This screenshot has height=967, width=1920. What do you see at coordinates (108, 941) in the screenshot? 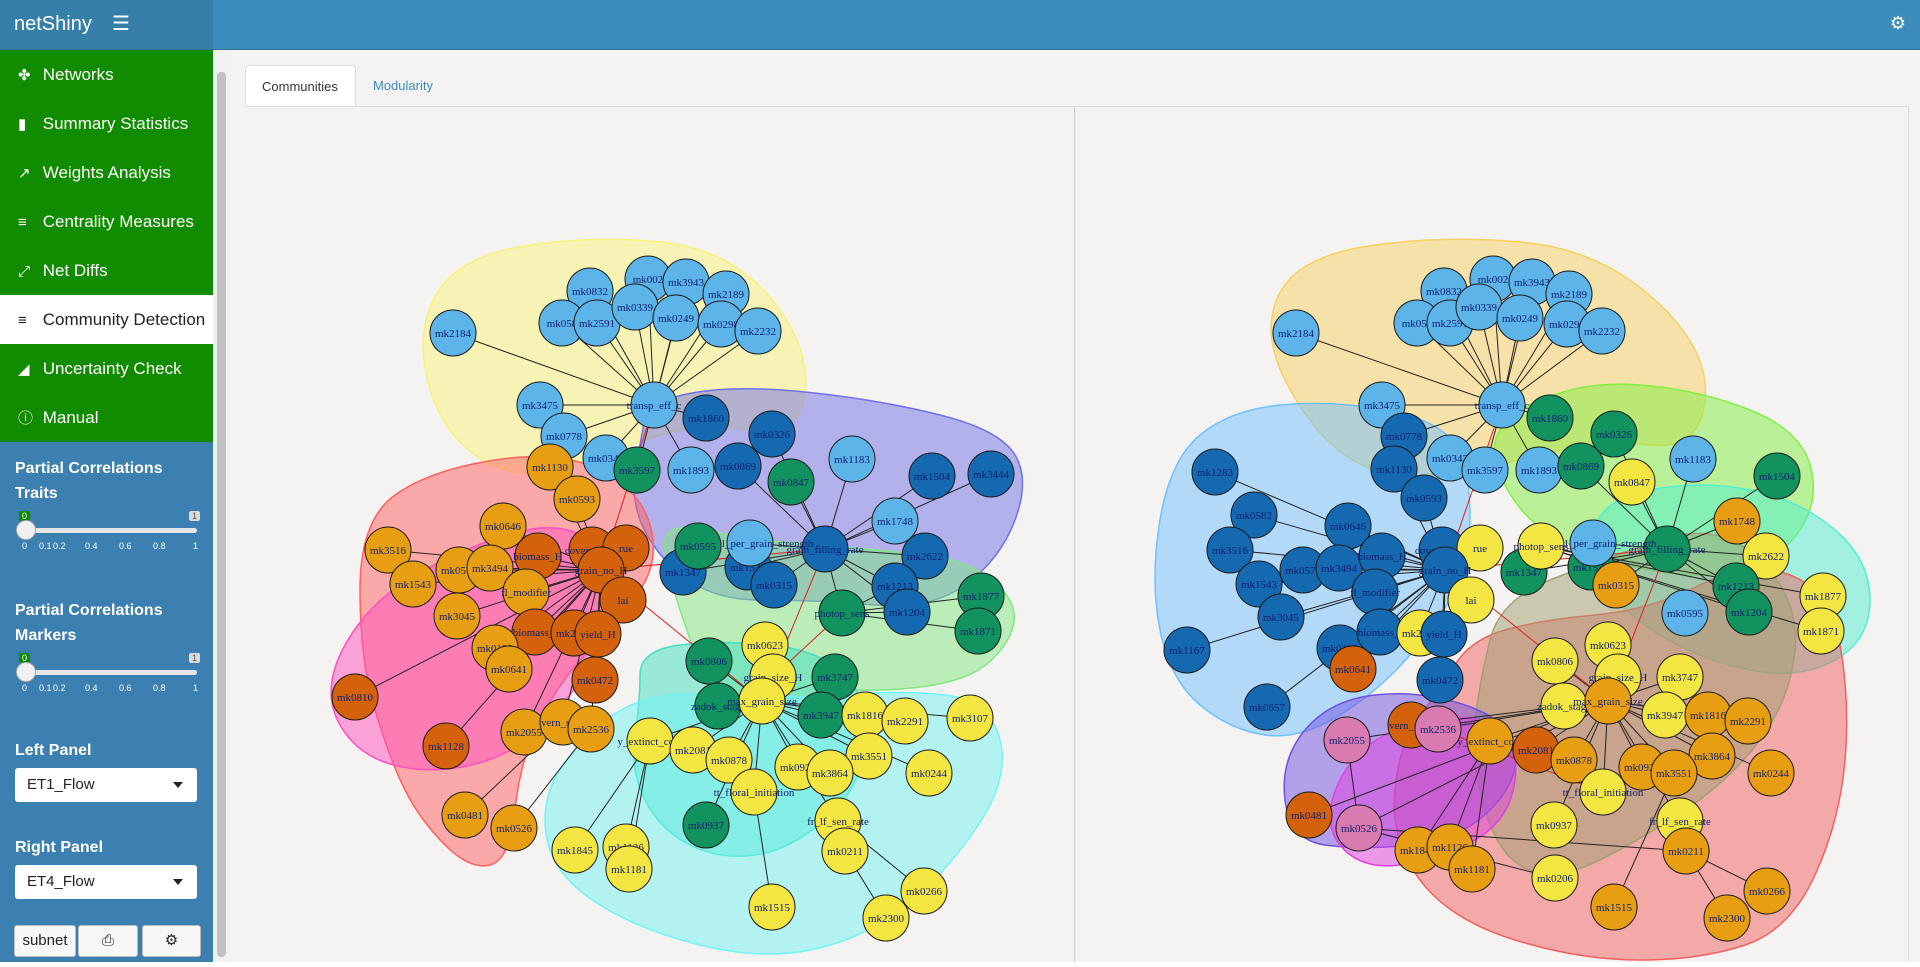
I see `print-button: ⎙` at bounding box center [108, 941].